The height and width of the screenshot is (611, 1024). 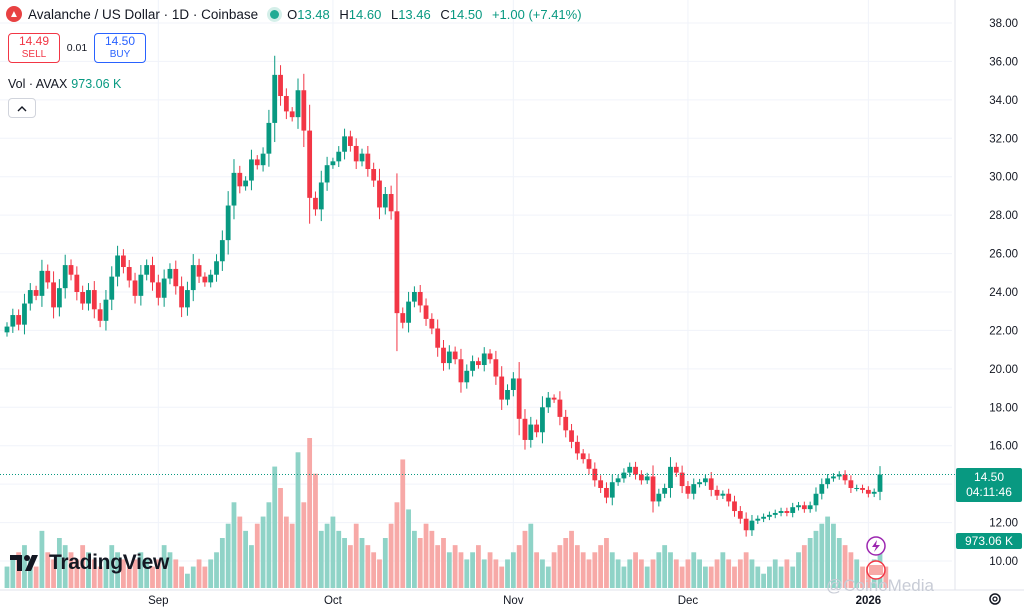 I want to click on y-tick-label: 38.00, so click(x=1003, y=24).